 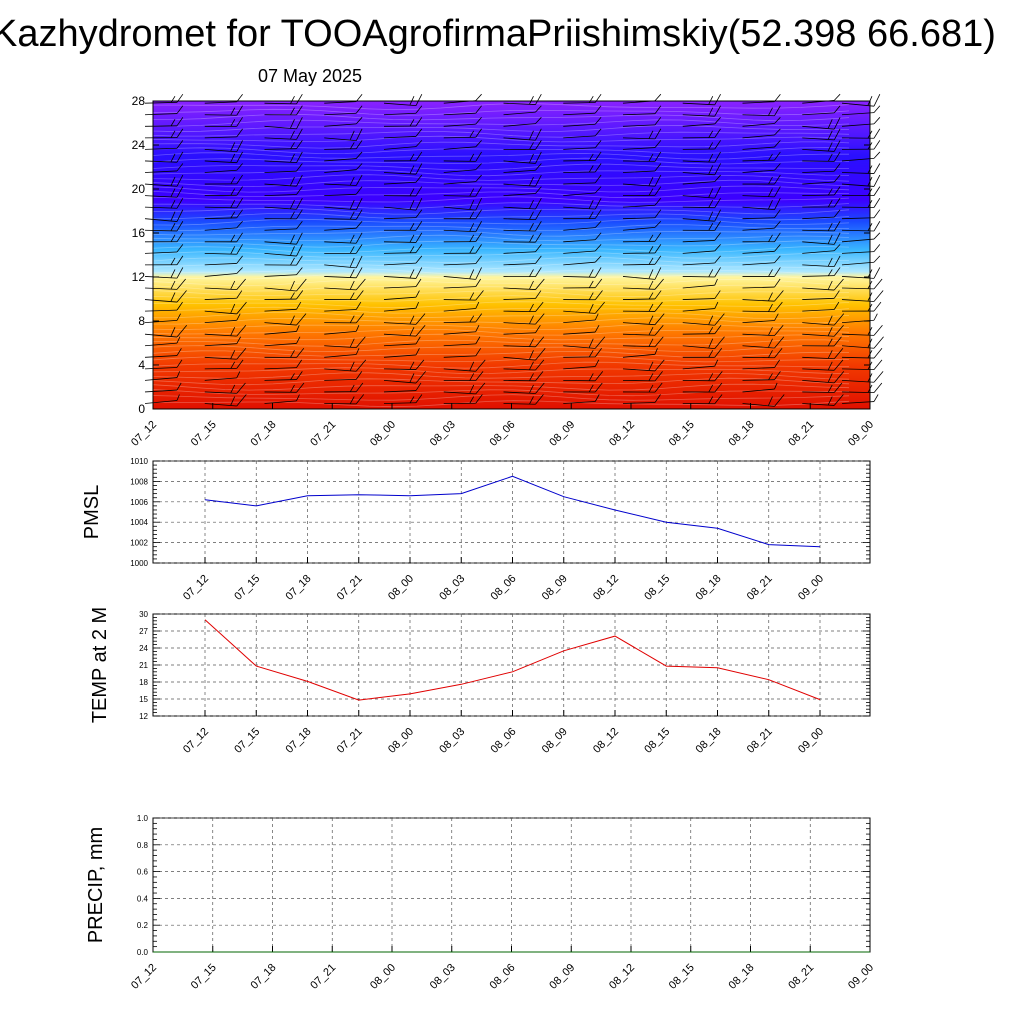 What do you see at coordinates (299, 741) in the screenshot?
I see `x-tick-label: 07_18` at bounding box center [299, 741].